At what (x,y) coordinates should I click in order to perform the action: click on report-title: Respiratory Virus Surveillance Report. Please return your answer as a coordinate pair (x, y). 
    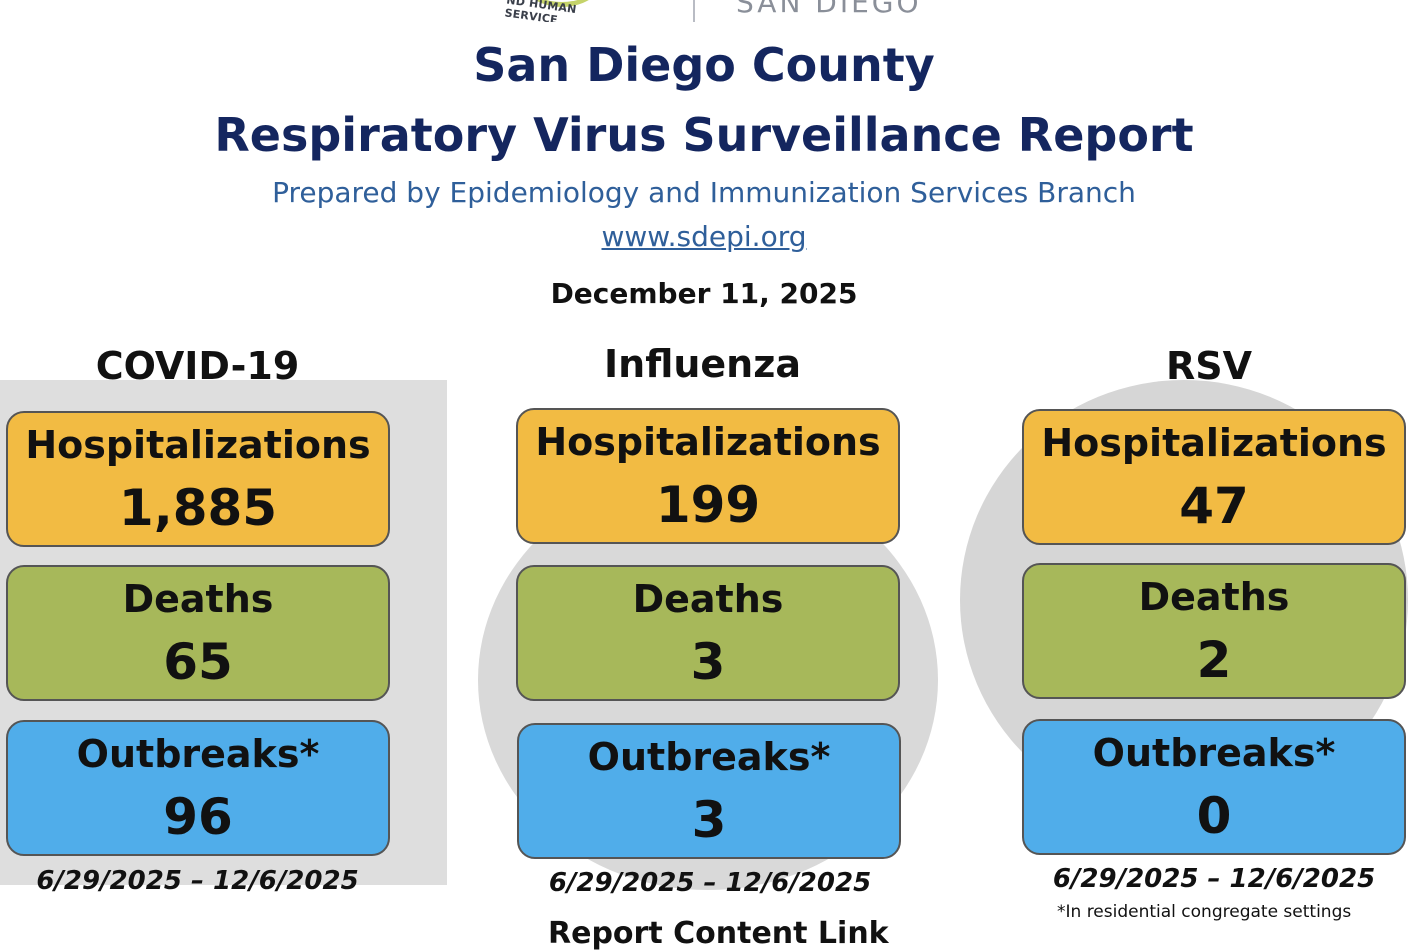
    Looking at the image, I should click on (704, 135).